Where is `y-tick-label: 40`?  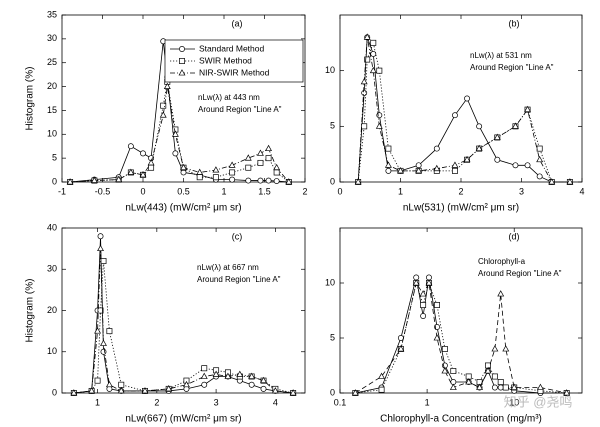 y-tick-label: 40 is located at coordinates (52, 227).